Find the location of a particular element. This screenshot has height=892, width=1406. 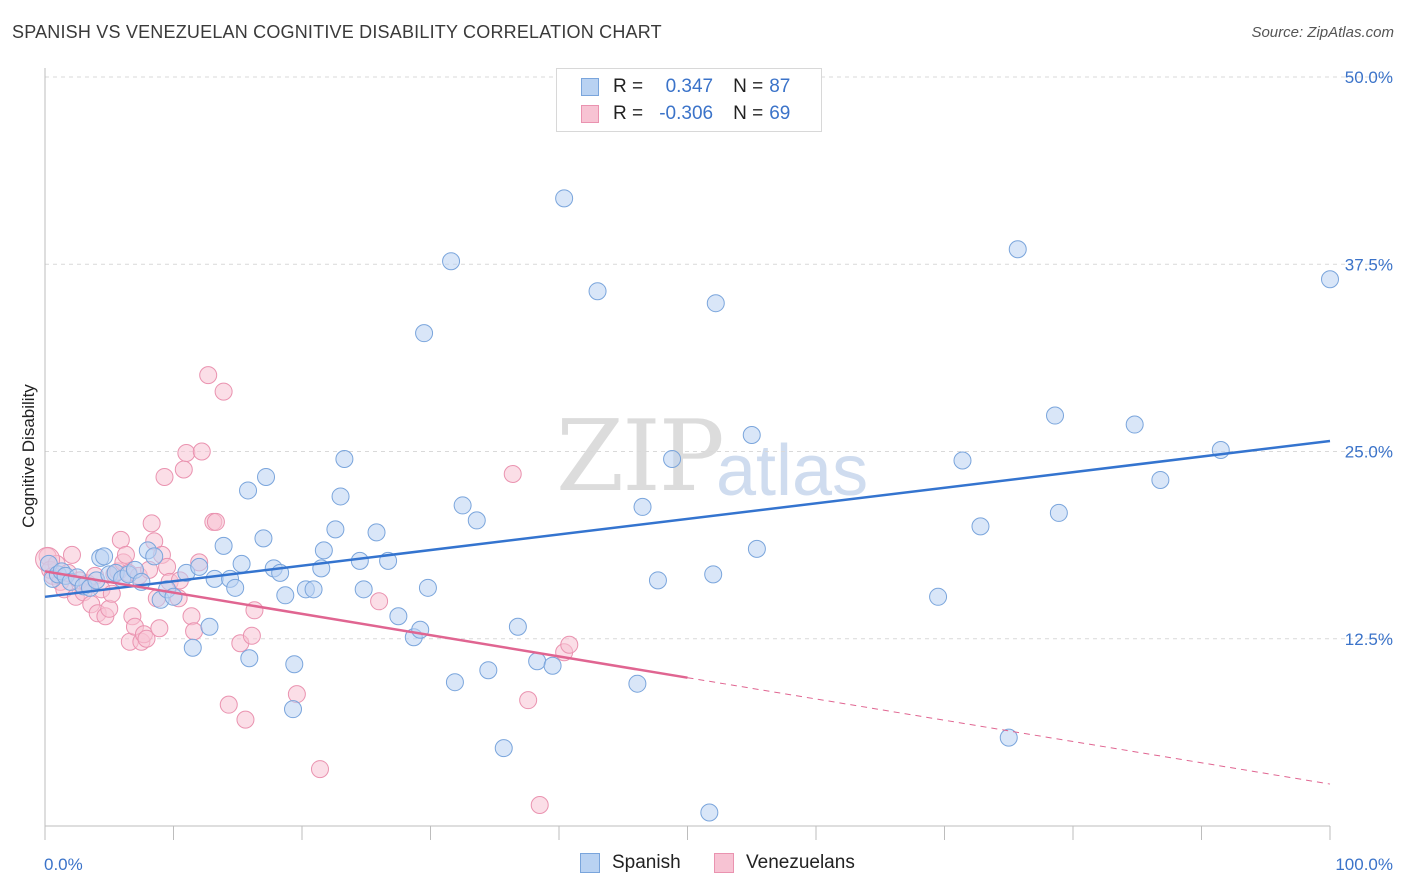

y-axis-title: Cognitive Disability is located at coordinates (28, 456).